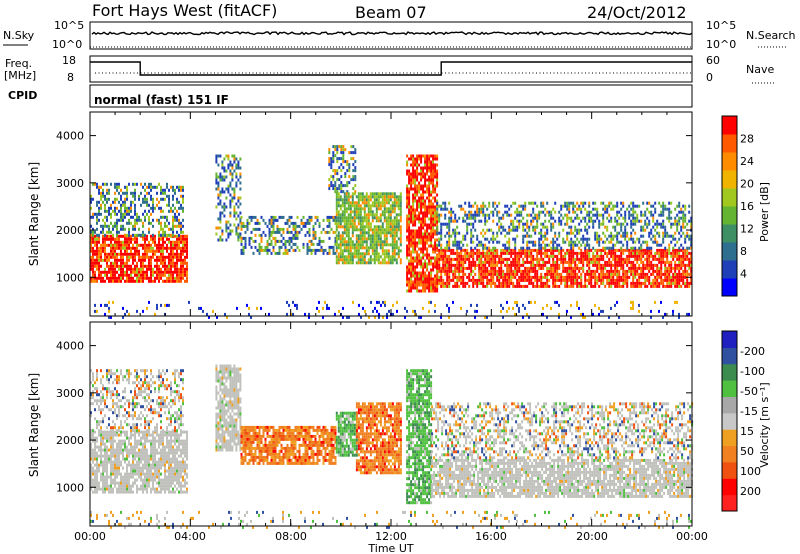 The image size is (800, 554). I want to click on nave-label: Nave, so click(760, 69).